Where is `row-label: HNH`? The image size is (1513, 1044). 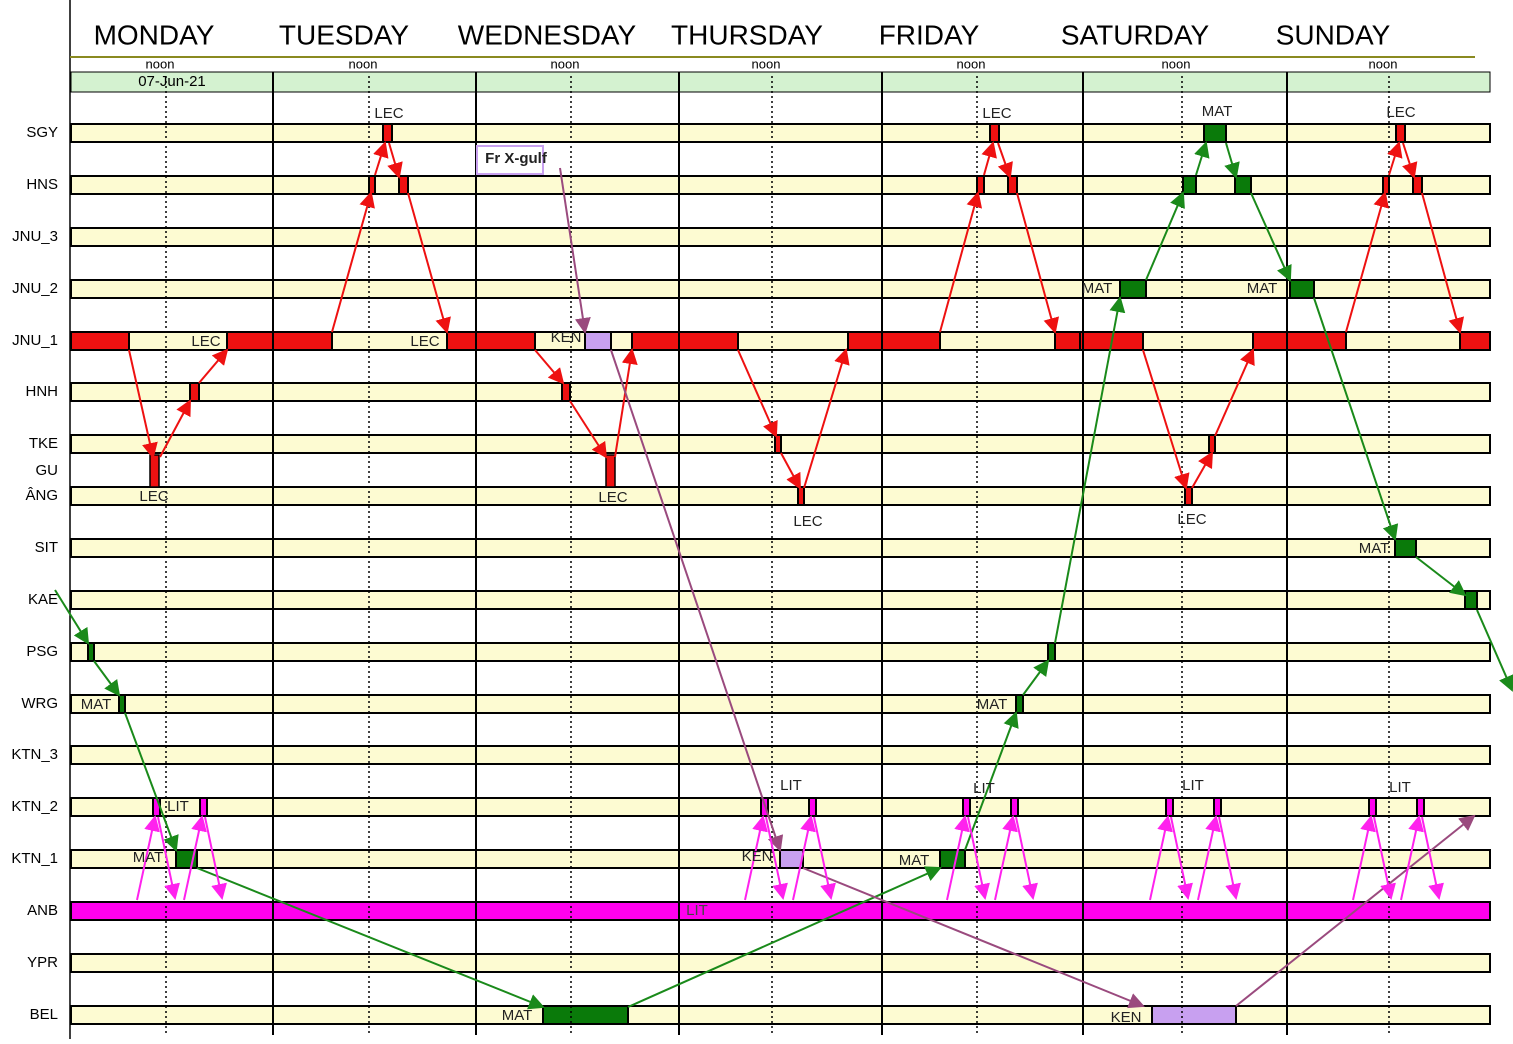
row-label: HNH is located at coordinates (42, 391).